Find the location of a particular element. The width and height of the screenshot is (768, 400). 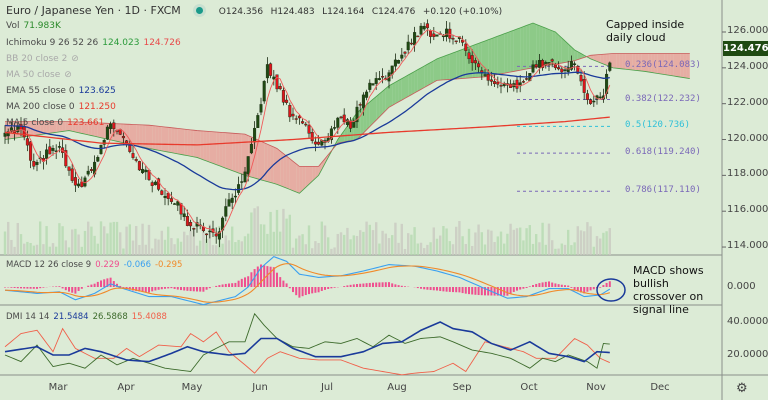

settings-gear-icon: ⚙ is located at coordinates (742, 388).